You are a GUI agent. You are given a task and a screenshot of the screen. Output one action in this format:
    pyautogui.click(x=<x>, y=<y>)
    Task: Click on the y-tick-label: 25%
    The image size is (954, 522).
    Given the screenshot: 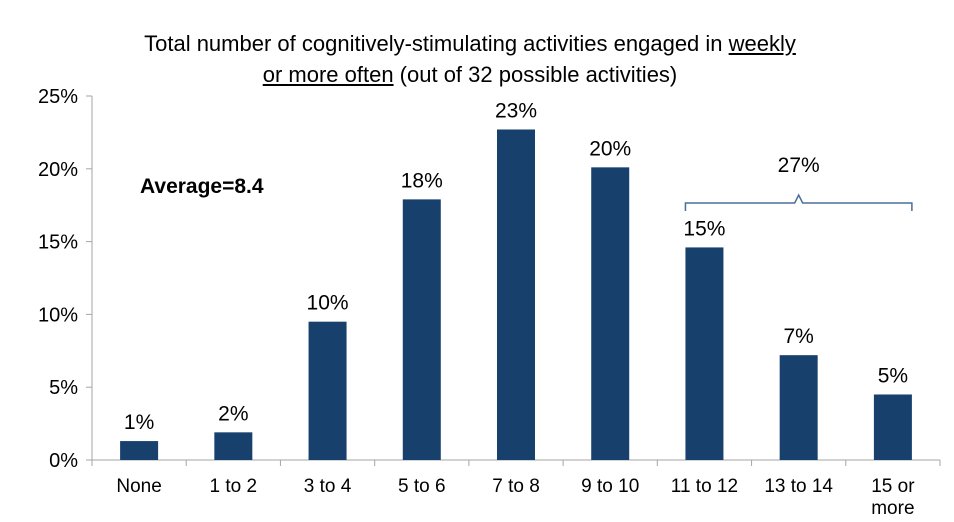 What is the action you would take?
    pyautogui.click(x=58, y=97)
    